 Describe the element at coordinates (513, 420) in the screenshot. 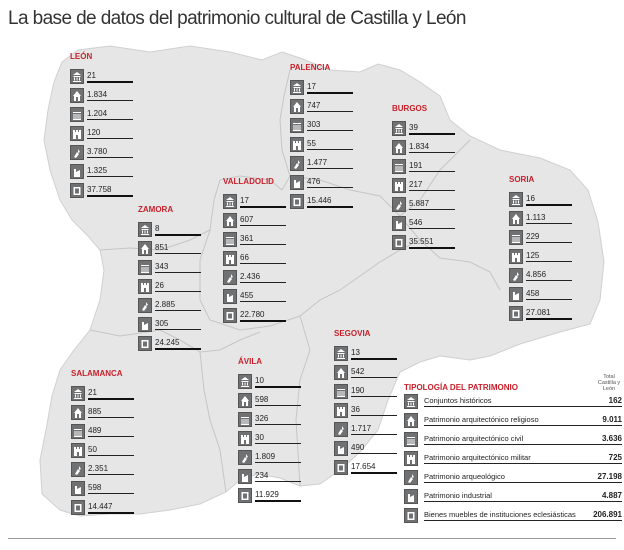

I see `legend-label: Patrimonio arquitectónico religioso` at that location.